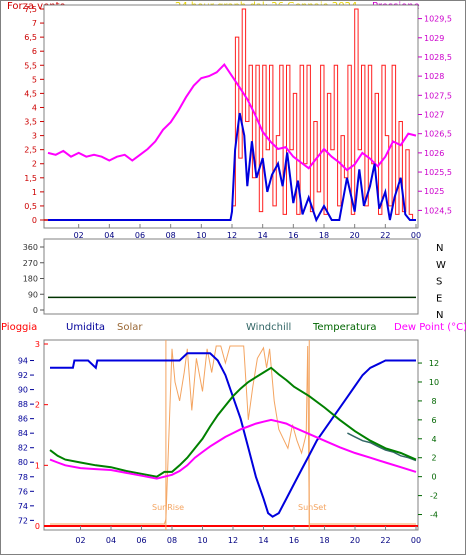 This screenshot has height=555, width=466. Describe the element at coordinates (30, 178) in the screenshot. I see `wind-tick-label: 1,5` at that location.